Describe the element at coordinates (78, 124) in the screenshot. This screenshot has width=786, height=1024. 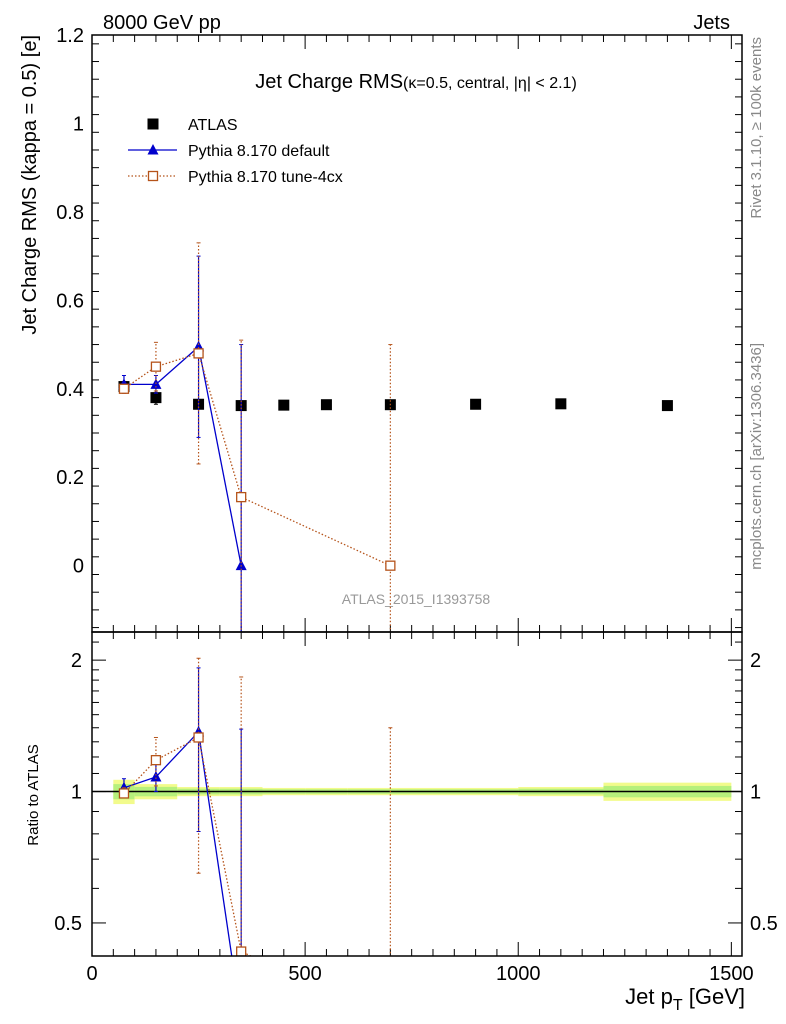
I see `y-tick-label: 1` at that location.